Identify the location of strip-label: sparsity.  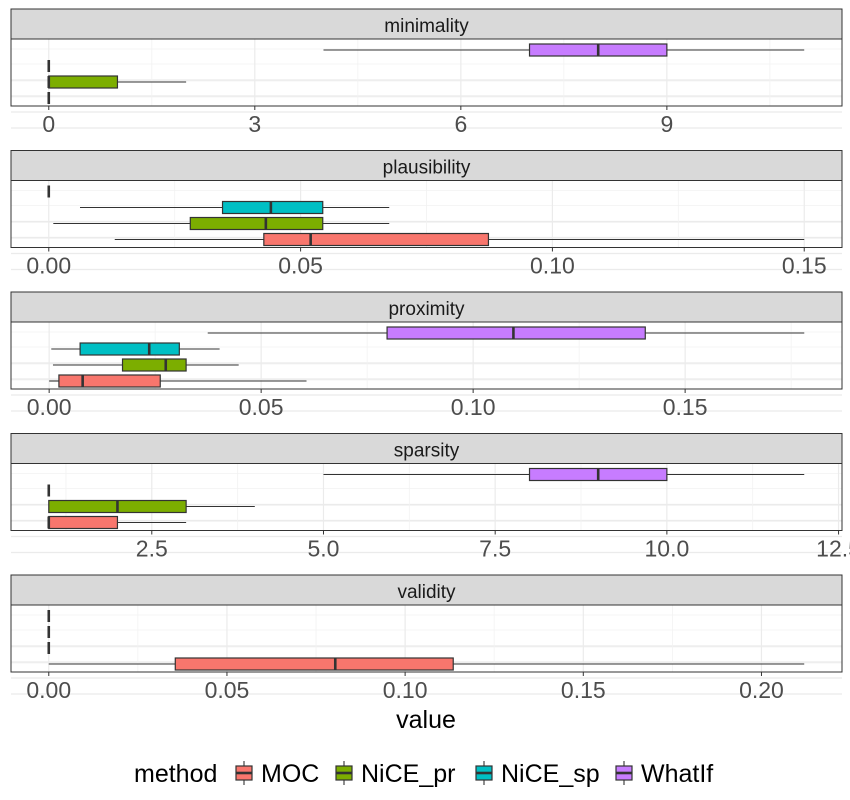
(427, 451).